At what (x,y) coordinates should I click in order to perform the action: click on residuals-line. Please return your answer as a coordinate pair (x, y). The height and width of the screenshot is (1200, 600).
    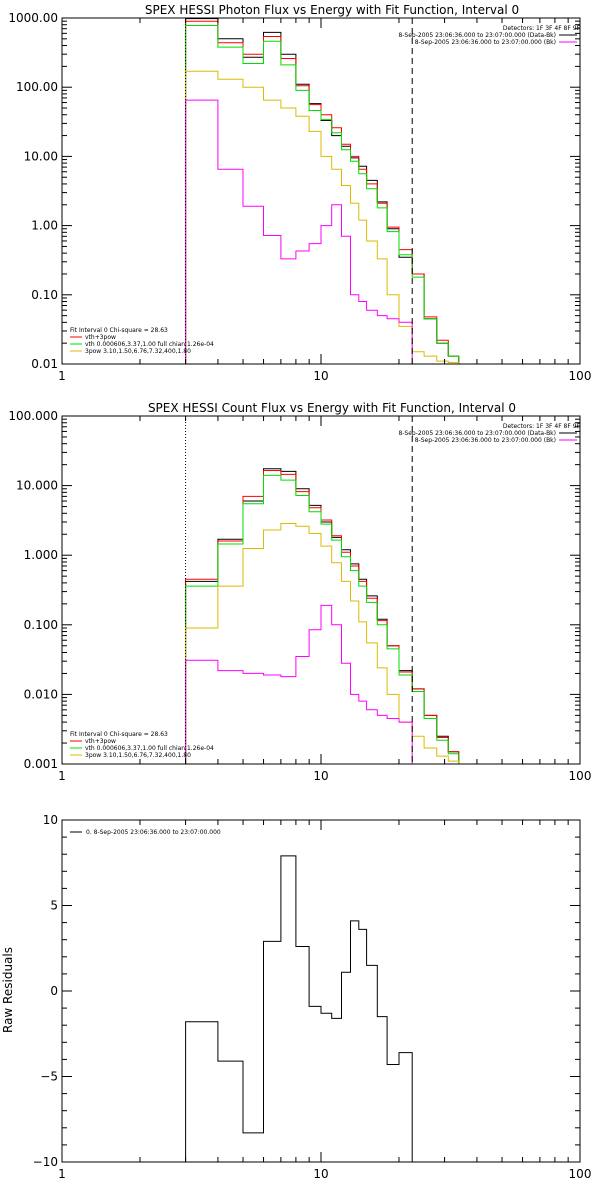
    Looking at the image, I should click on (299, 1008).